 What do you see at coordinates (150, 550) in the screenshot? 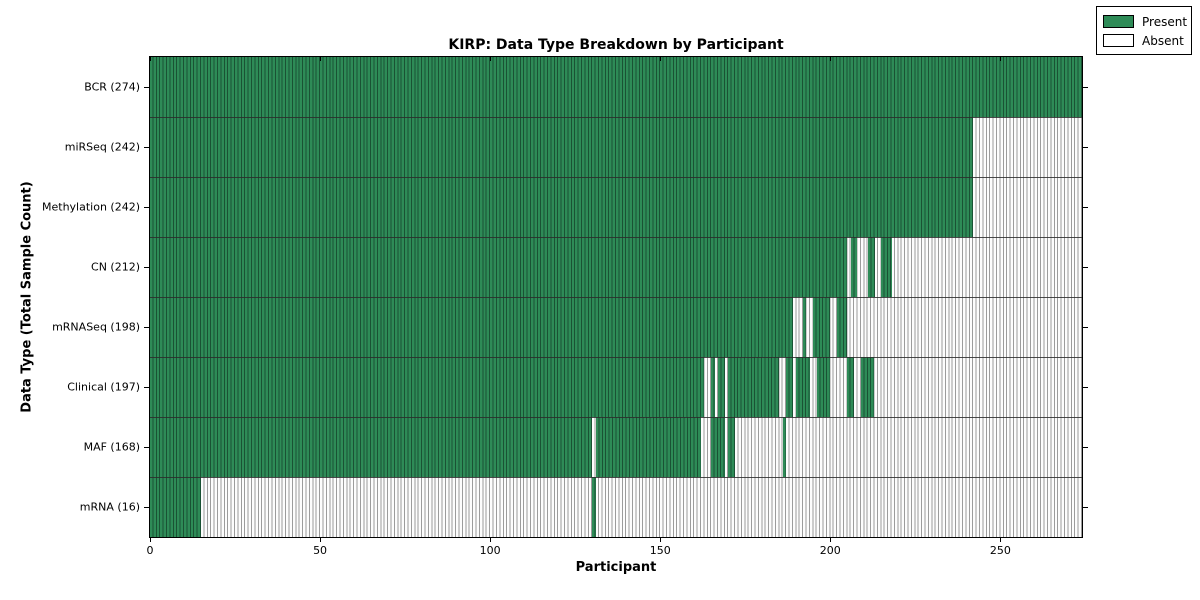
I see `xtick-label-0: 0` at bounding box center [150, 550].